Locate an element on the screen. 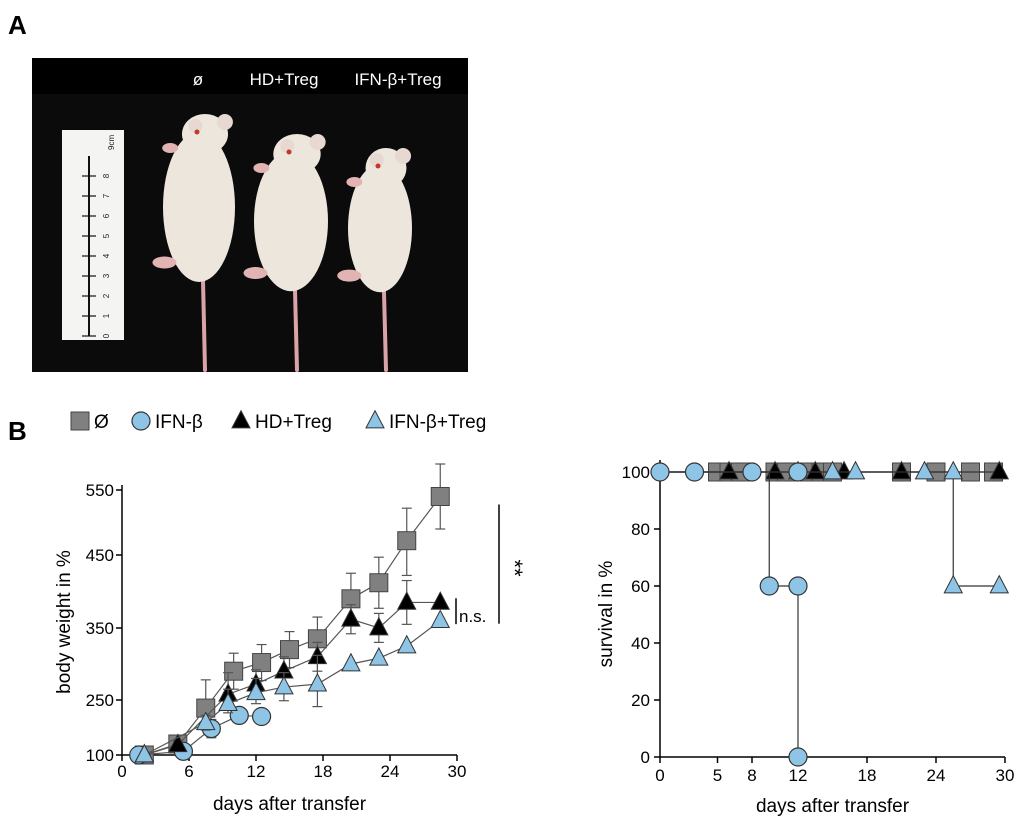  y-tick-label: 250 is located at coordinates (100, 700).